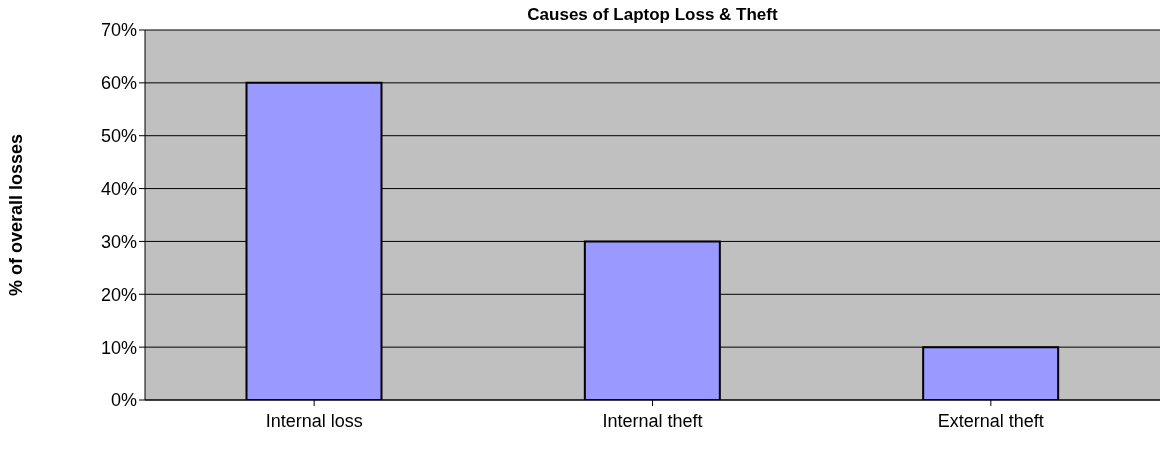 The height and width of the screenshot is (461, 1168). What do you see at coordinates (118, 188) in the screenshot?
I see `y-tick-label: 40%` at bounding box center [118, 188].